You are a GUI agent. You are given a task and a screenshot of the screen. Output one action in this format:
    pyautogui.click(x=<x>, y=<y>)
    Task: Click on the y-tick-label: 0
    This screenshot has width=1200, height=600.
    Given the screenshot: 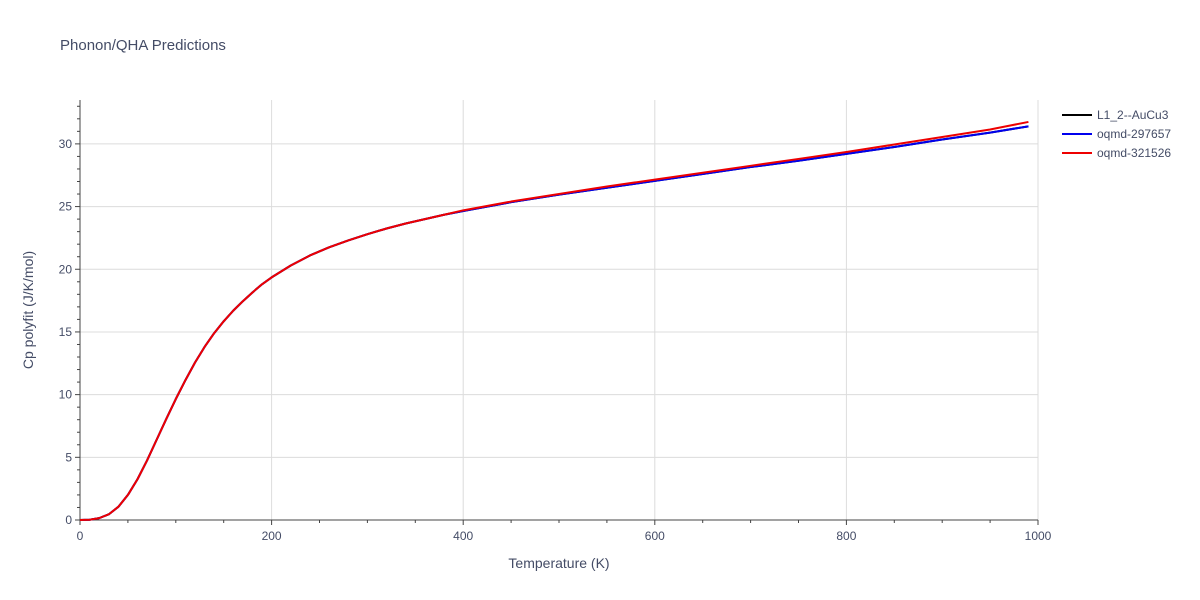 What is the action you would take?
    pyautogui.click(x=68, y=520)
    